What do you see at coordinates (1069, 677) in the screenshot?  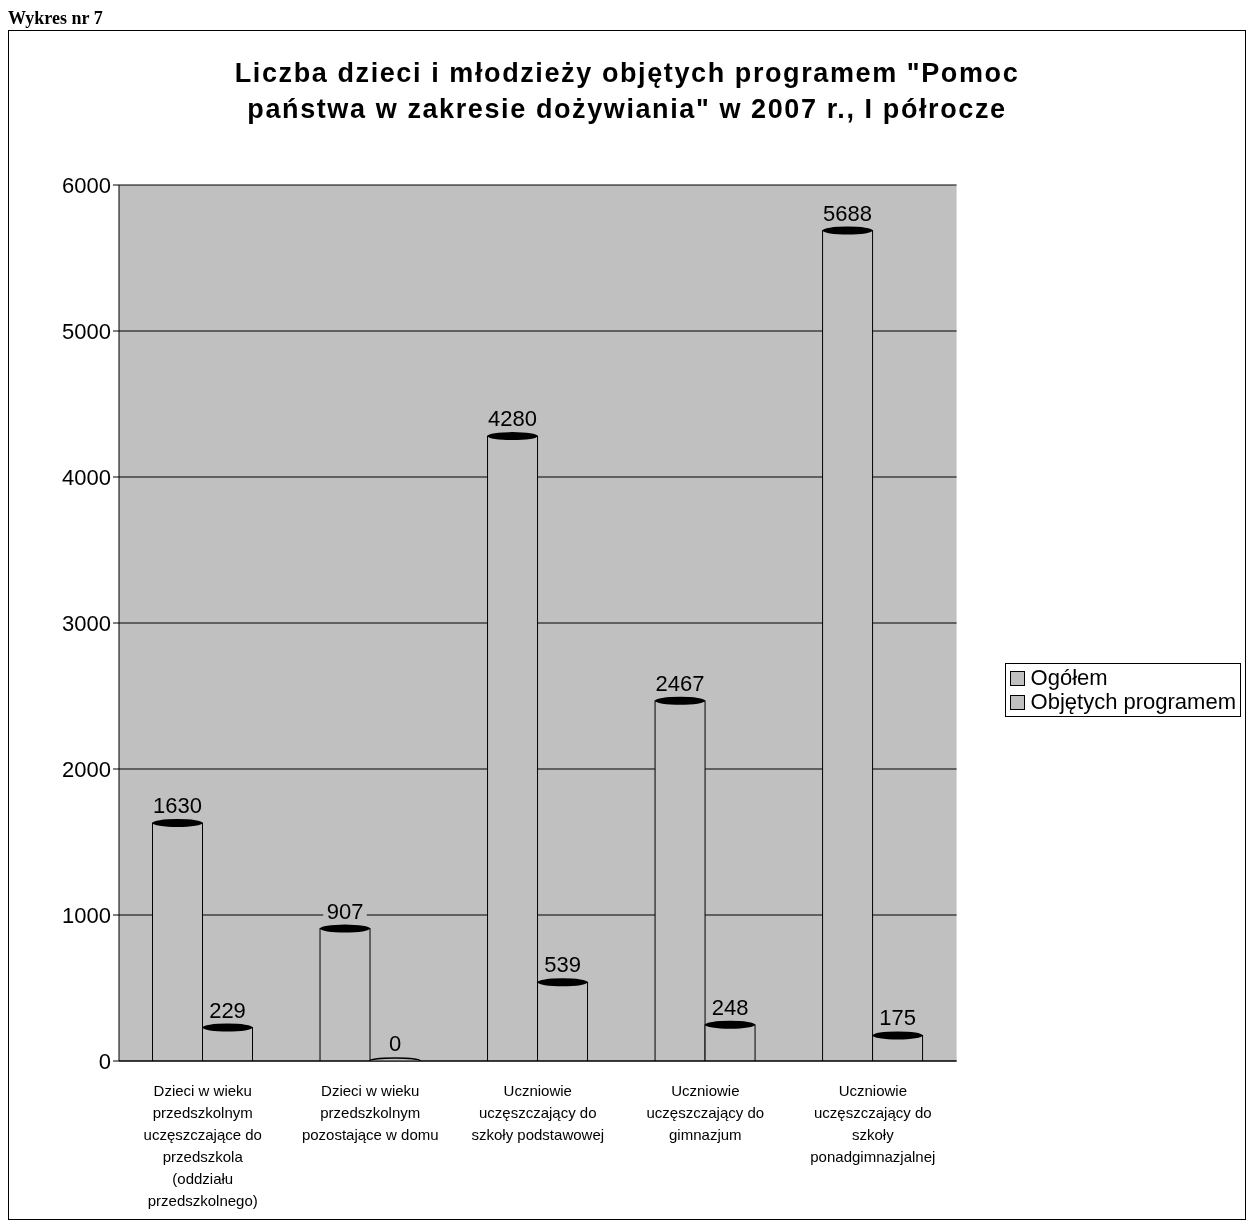 I see `legend-label: Ogółem` at bounding box center [1069, 677].